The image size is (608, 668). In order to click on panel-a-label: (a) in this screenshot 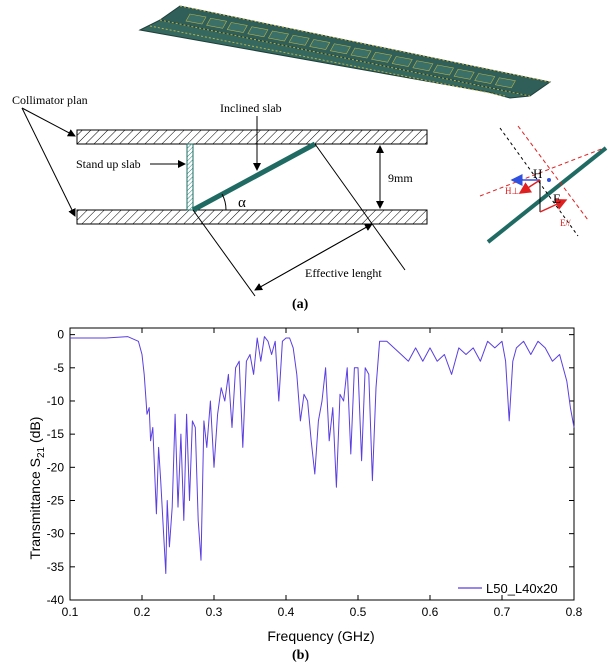, I will do `click(300, 304)`.